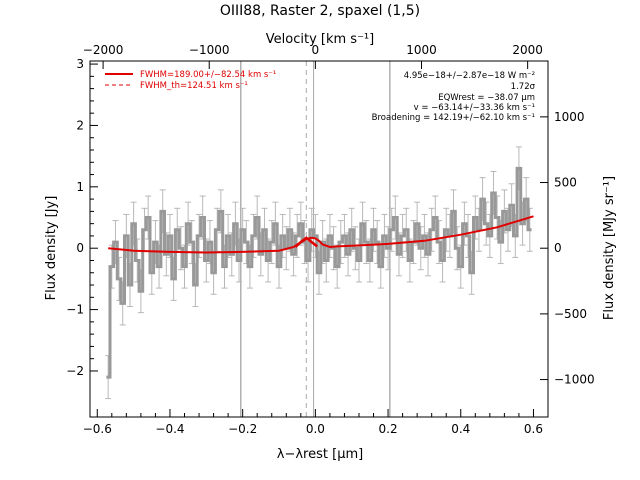 The width and height of the screenshot is (640, 480). Describe the element at coordinates (320, 39) in the screenshot. I see `top-axis-label: Velocity [km s⁻¹]` at that location.